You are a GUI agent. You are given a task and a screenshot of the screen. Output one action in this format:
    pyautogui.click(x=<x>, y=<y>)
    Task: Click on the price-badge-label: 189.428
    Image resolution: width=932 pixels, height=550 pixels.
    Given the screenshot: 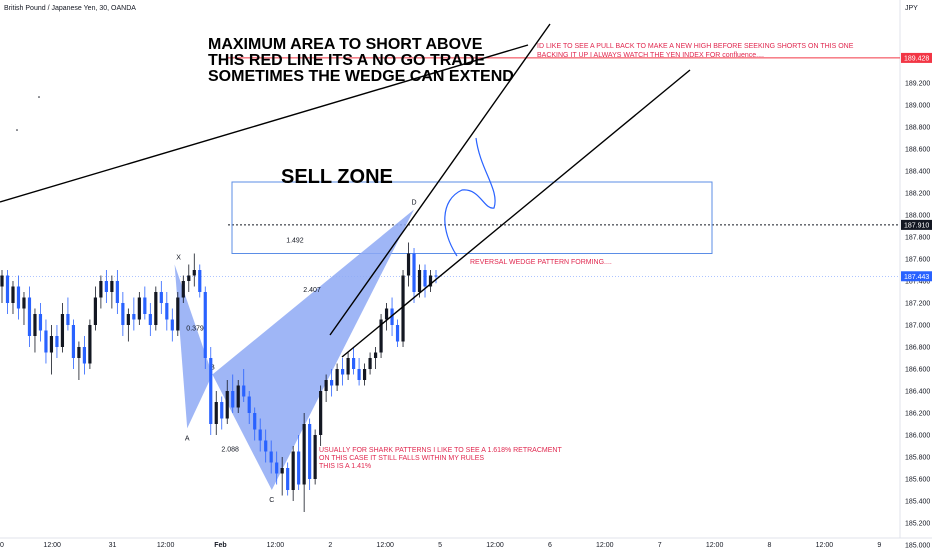 What is the action you would take?
    pyautogui.click(x=916, y=58)
    